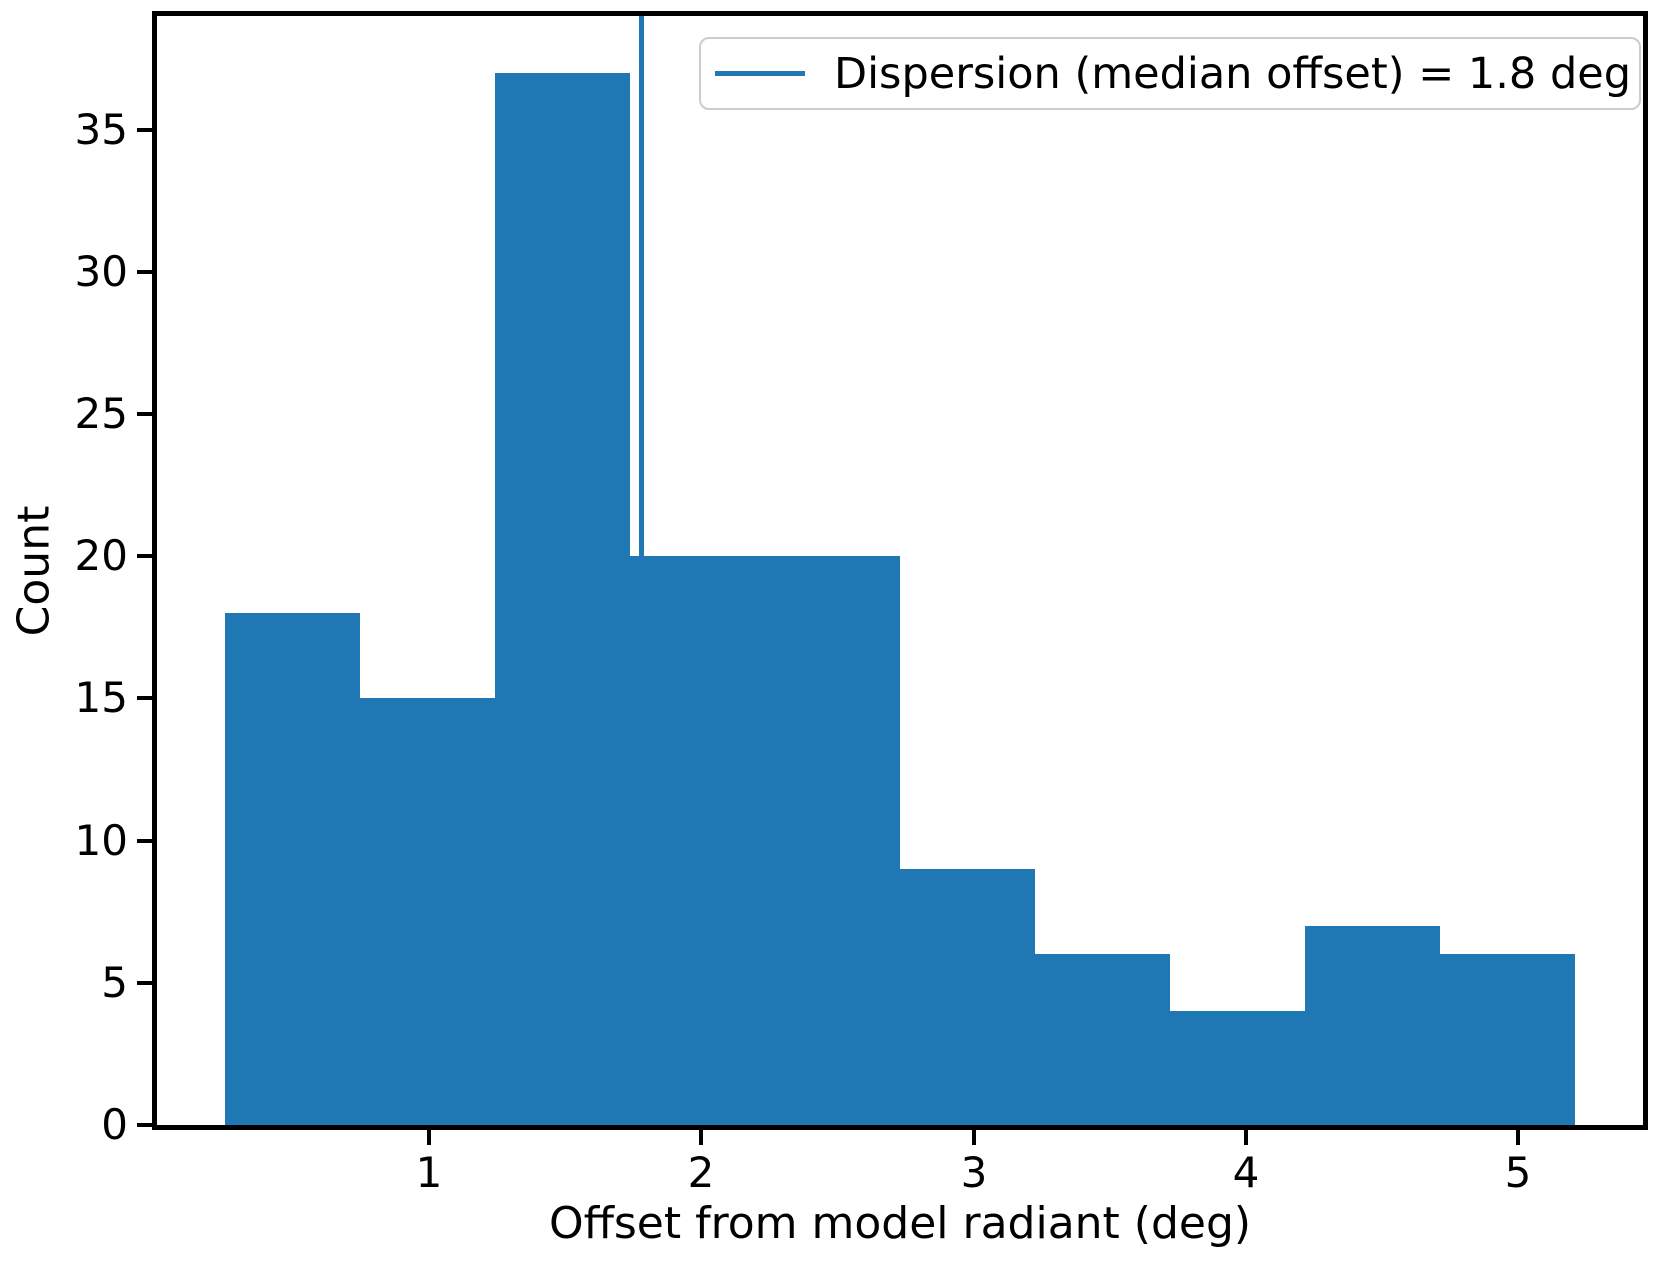  Describe the element at coordinates (101, 840) in the screenshot. I see `y-tick-label: 10` at that location.